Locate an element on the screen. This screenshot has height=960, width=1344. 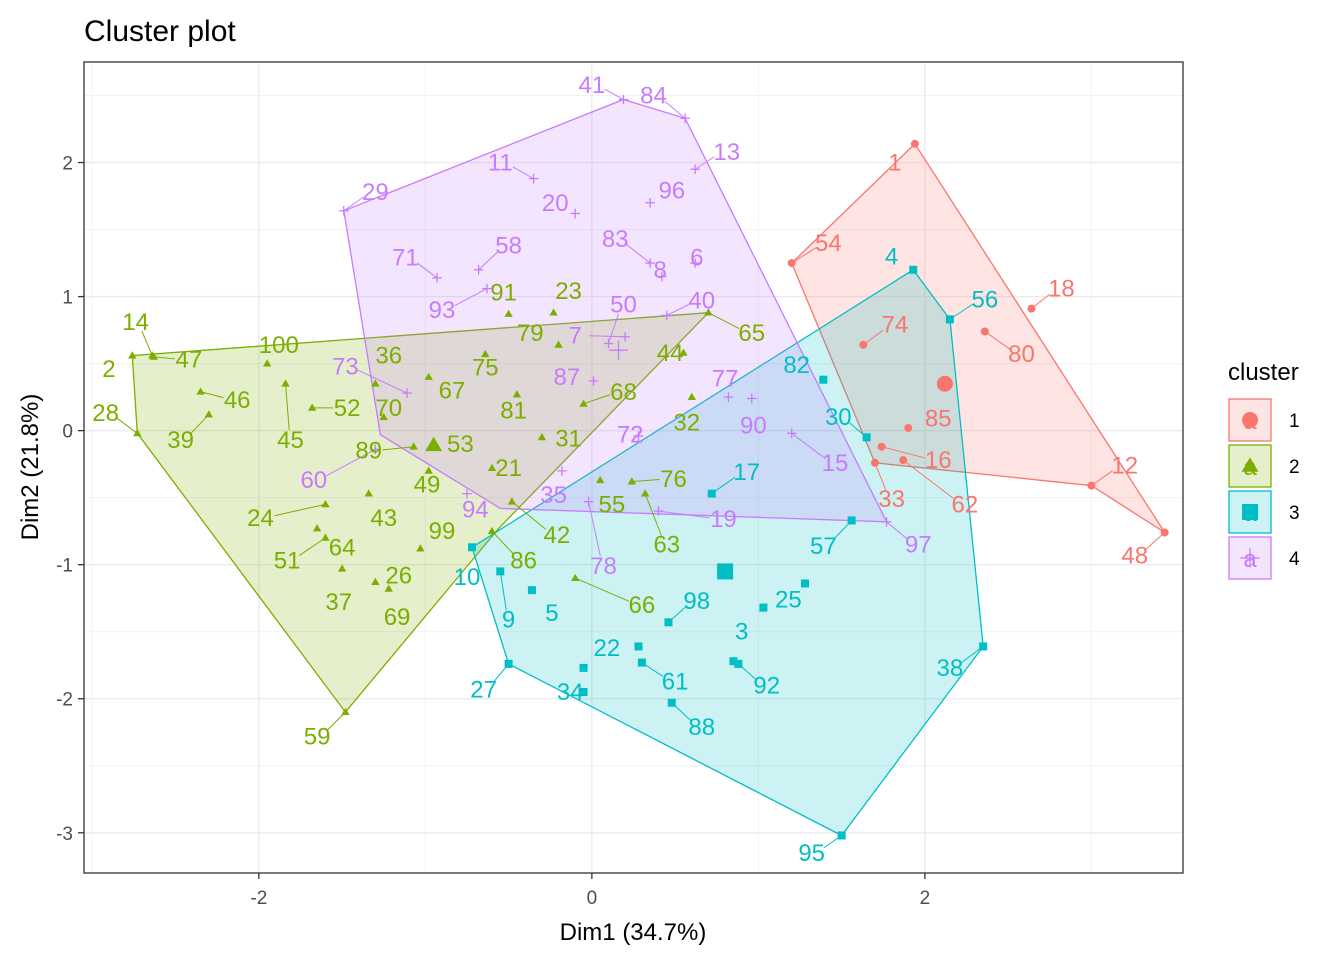
point-label-48: 48 is located at coordinates (1134, 555).